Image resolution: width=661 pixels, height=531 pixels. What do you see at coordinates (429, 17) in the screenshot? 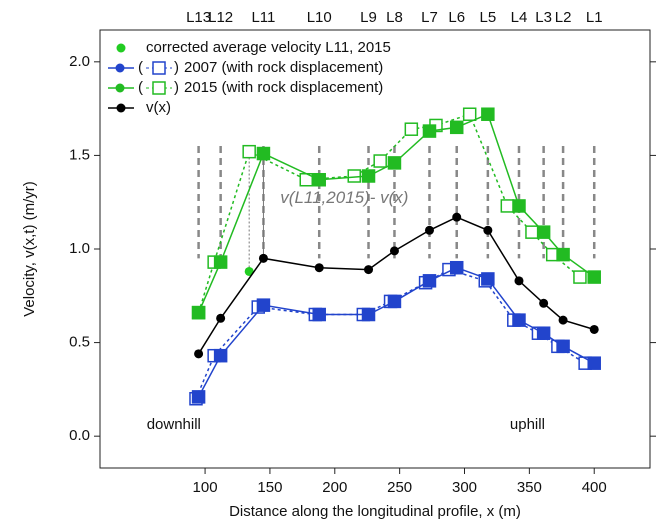
I see `station-label: L7` at bounding box center [429, 17].